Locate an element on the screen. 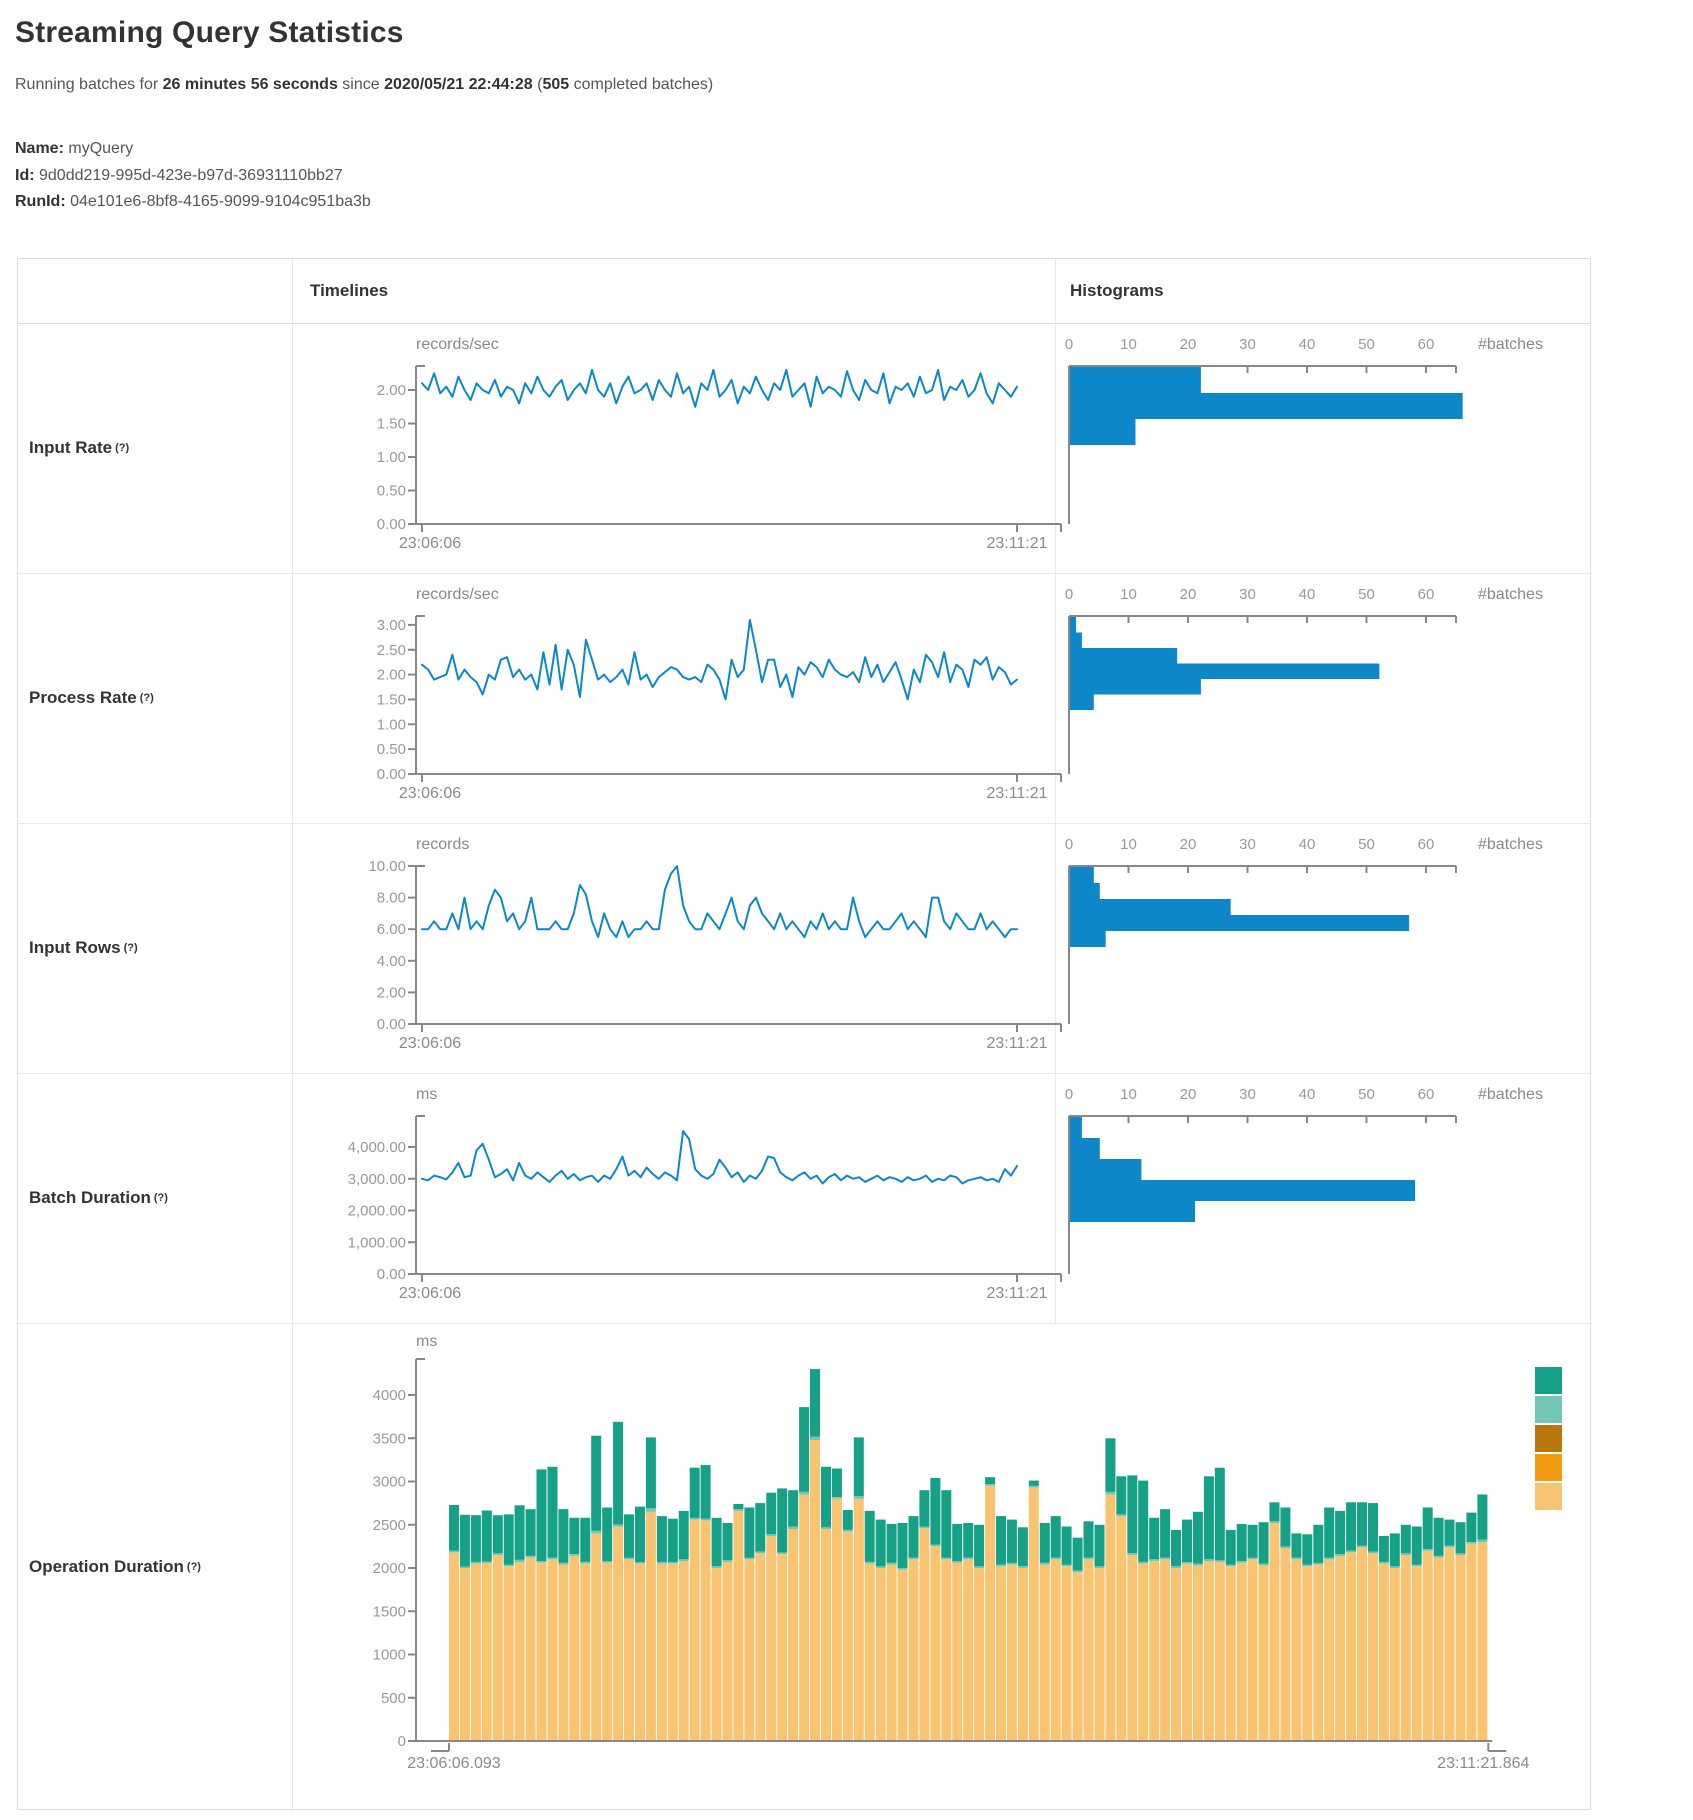 The width and height of the screenshot is (1693, 1820). row-label-input-rows: Input Rows (?) is located at coordinates (83, 947).